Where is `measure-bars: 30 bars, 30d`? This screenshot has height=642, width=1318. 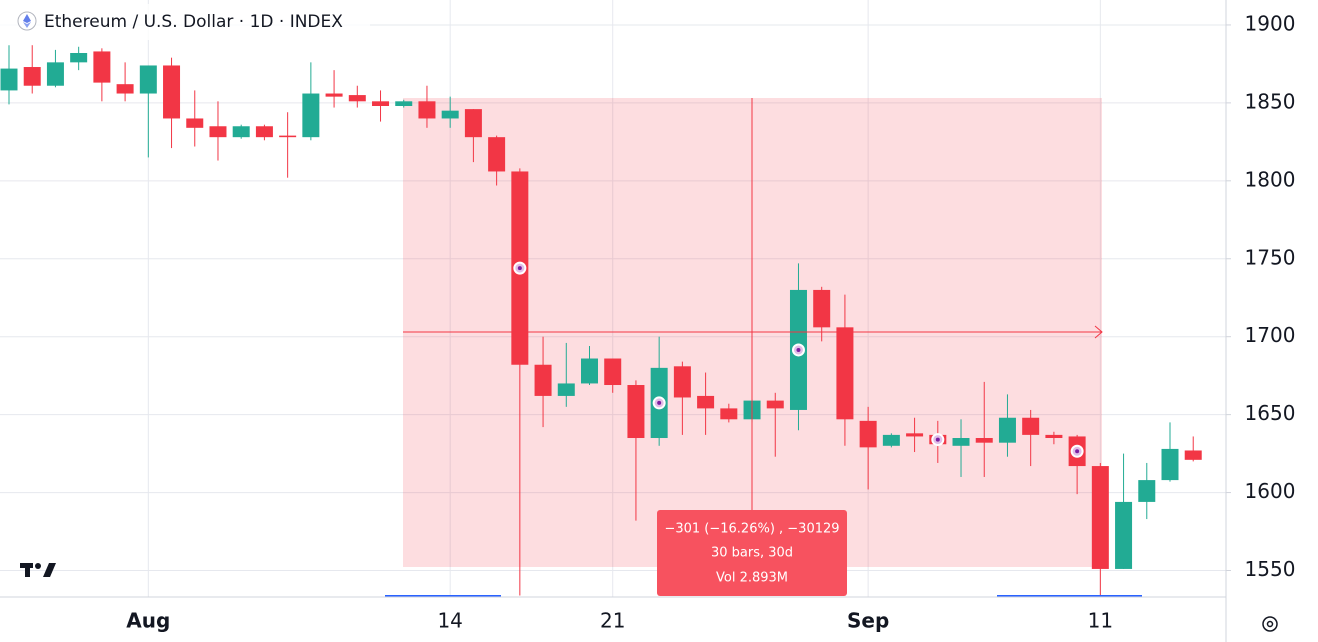
measure-bars: 30 bars, 30d is located at coordinates (752, 553).